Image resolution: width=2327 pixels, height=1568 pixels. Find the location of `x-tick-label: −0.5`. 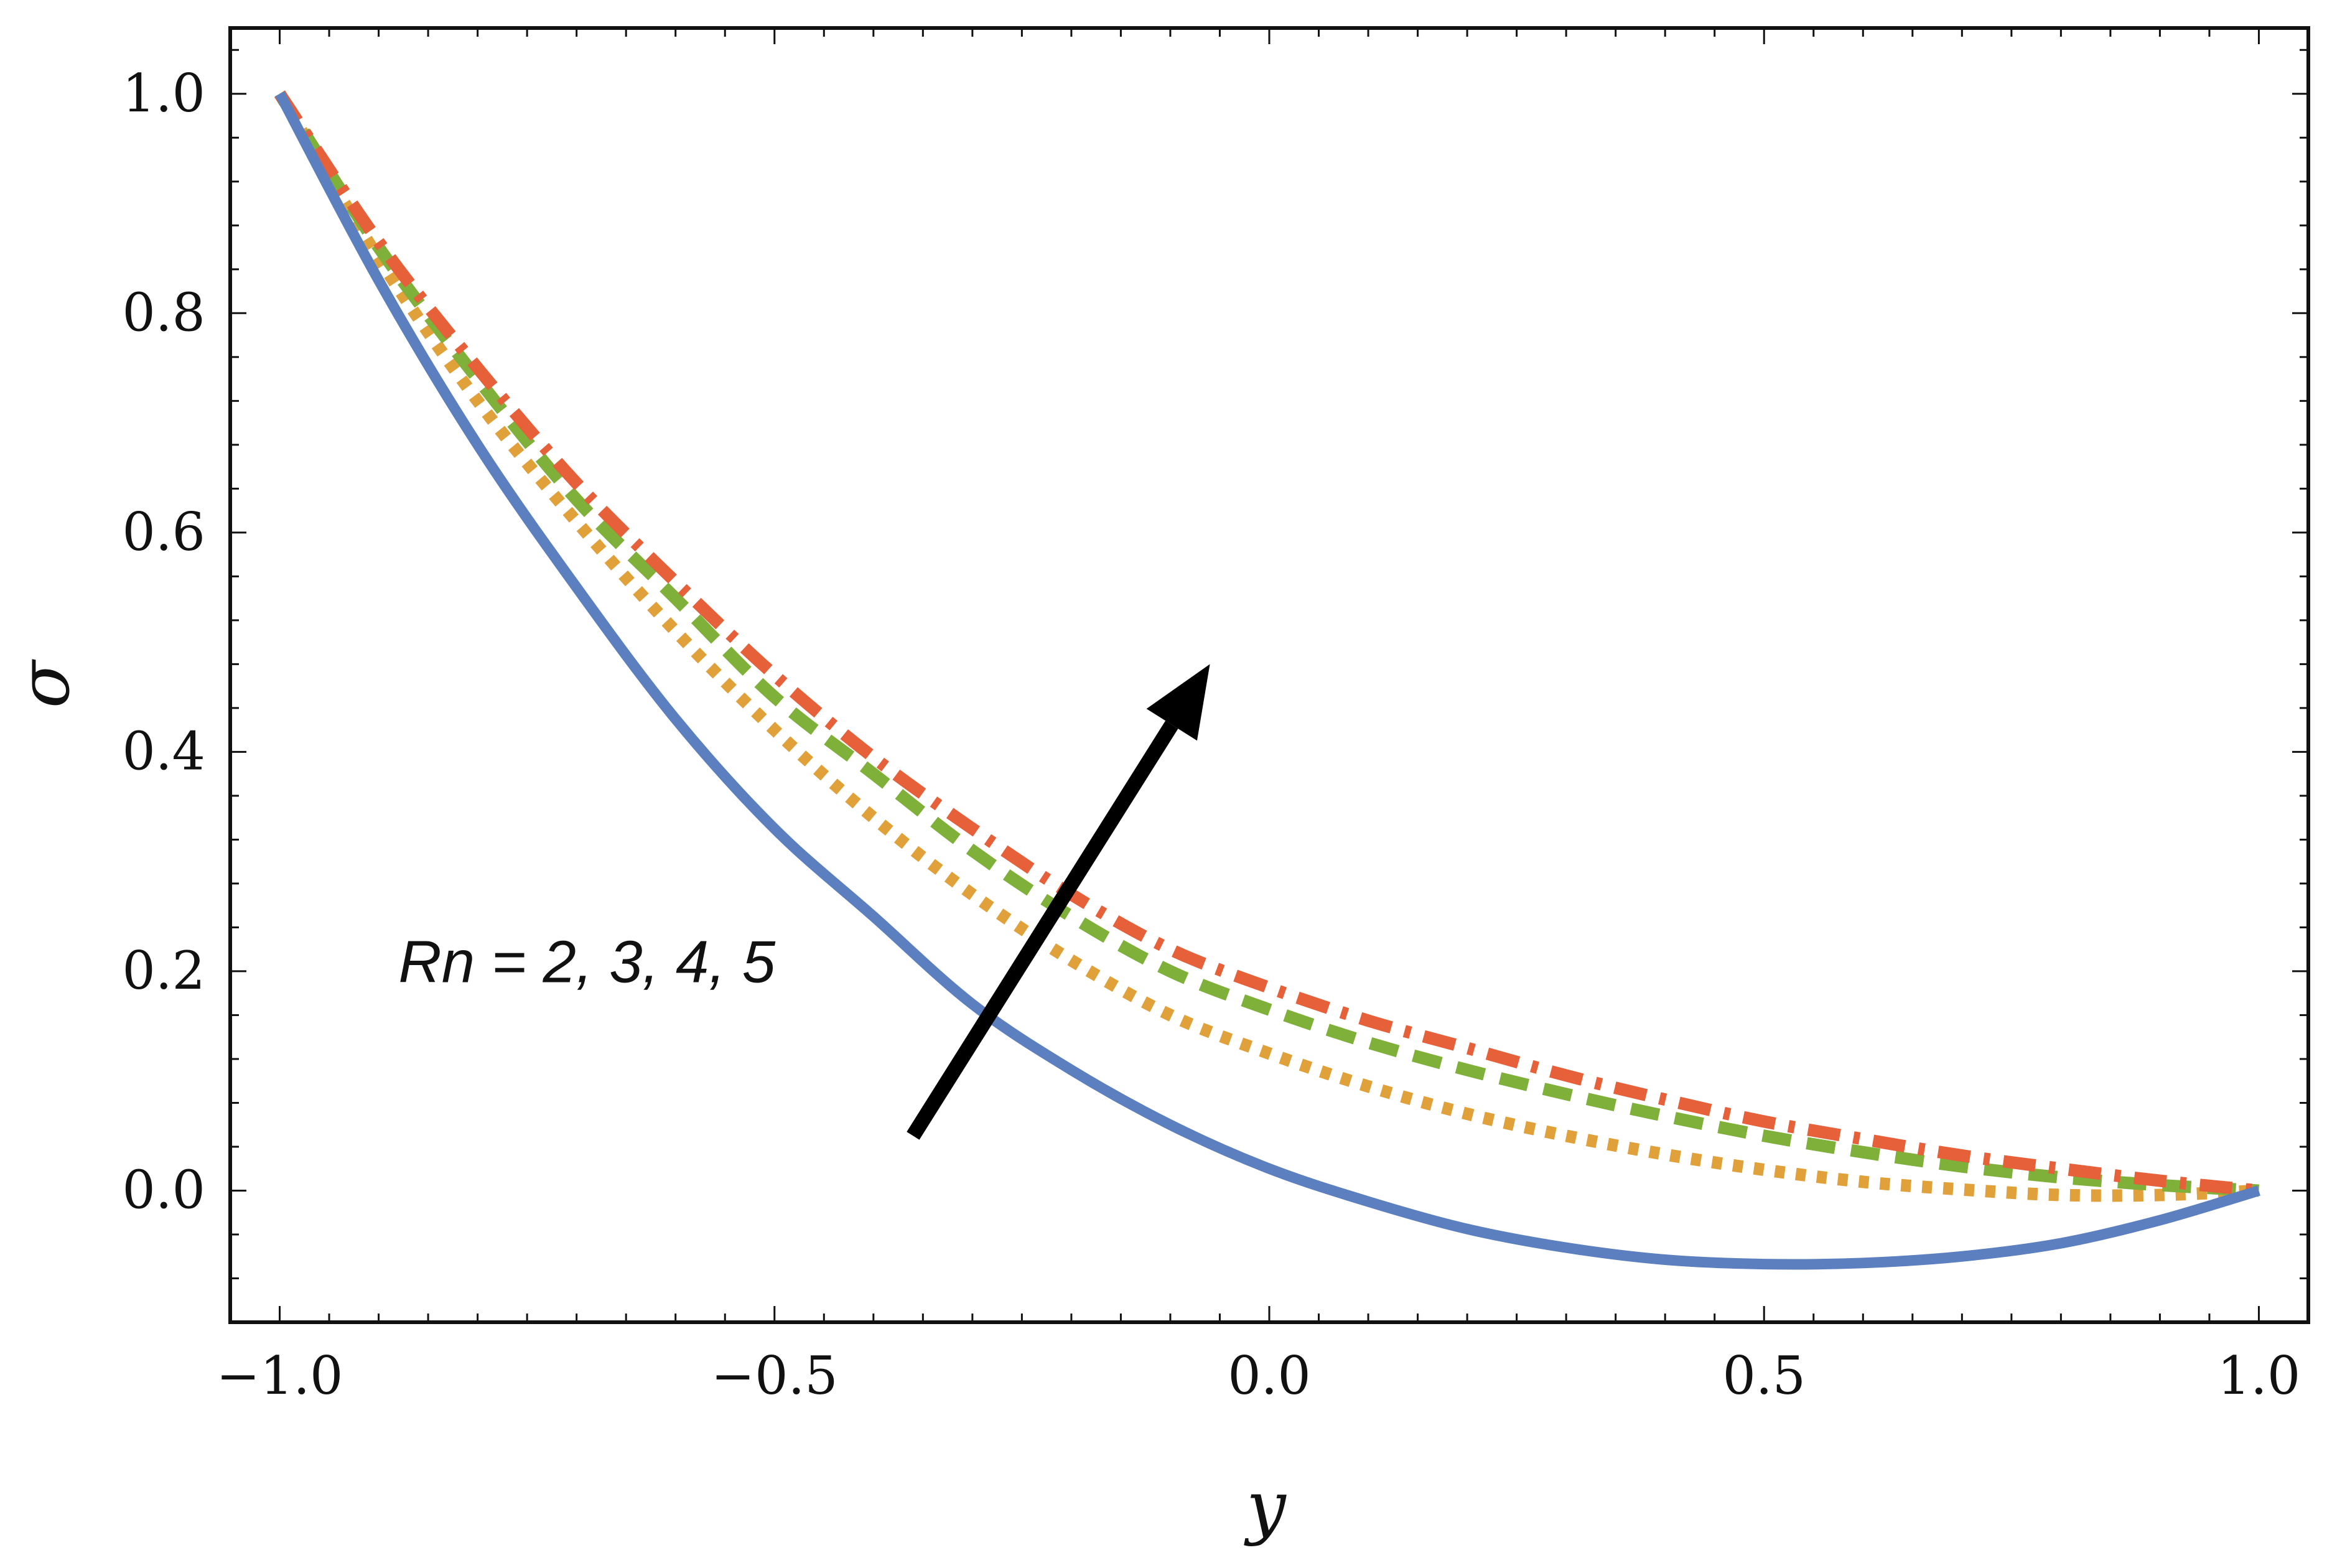

x-tick-label: −0.5 is located at coordinates (775, 1375).